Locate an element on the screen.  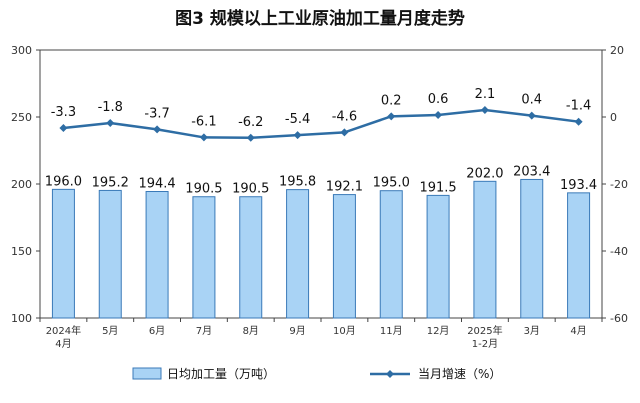
x-axis-tick-label: 9月 is located at coordinates (297, 331).